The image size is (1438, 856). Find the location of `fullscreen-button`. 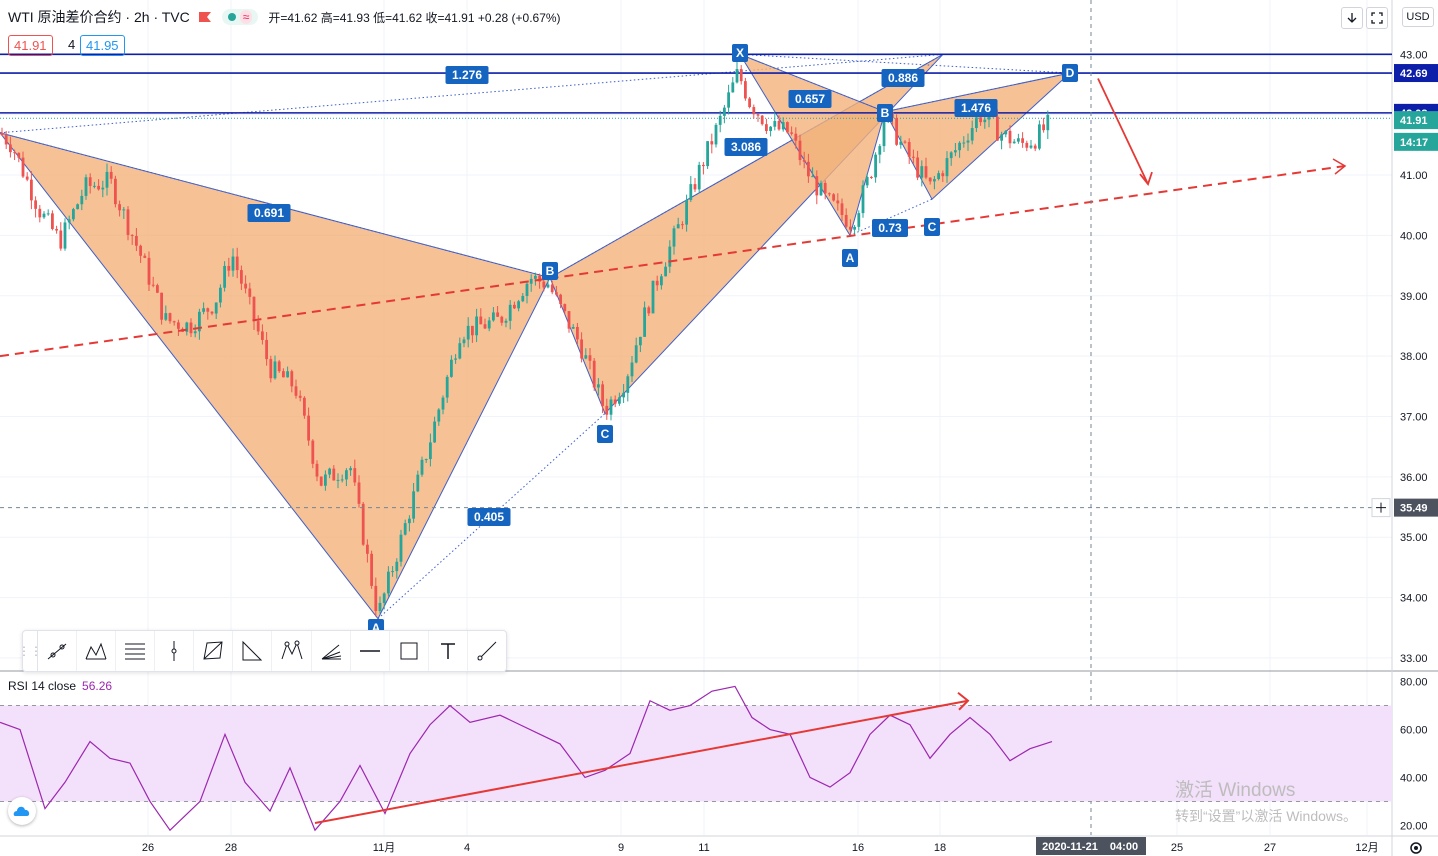

fullscreen-button is located at coordinates (1377, 18).